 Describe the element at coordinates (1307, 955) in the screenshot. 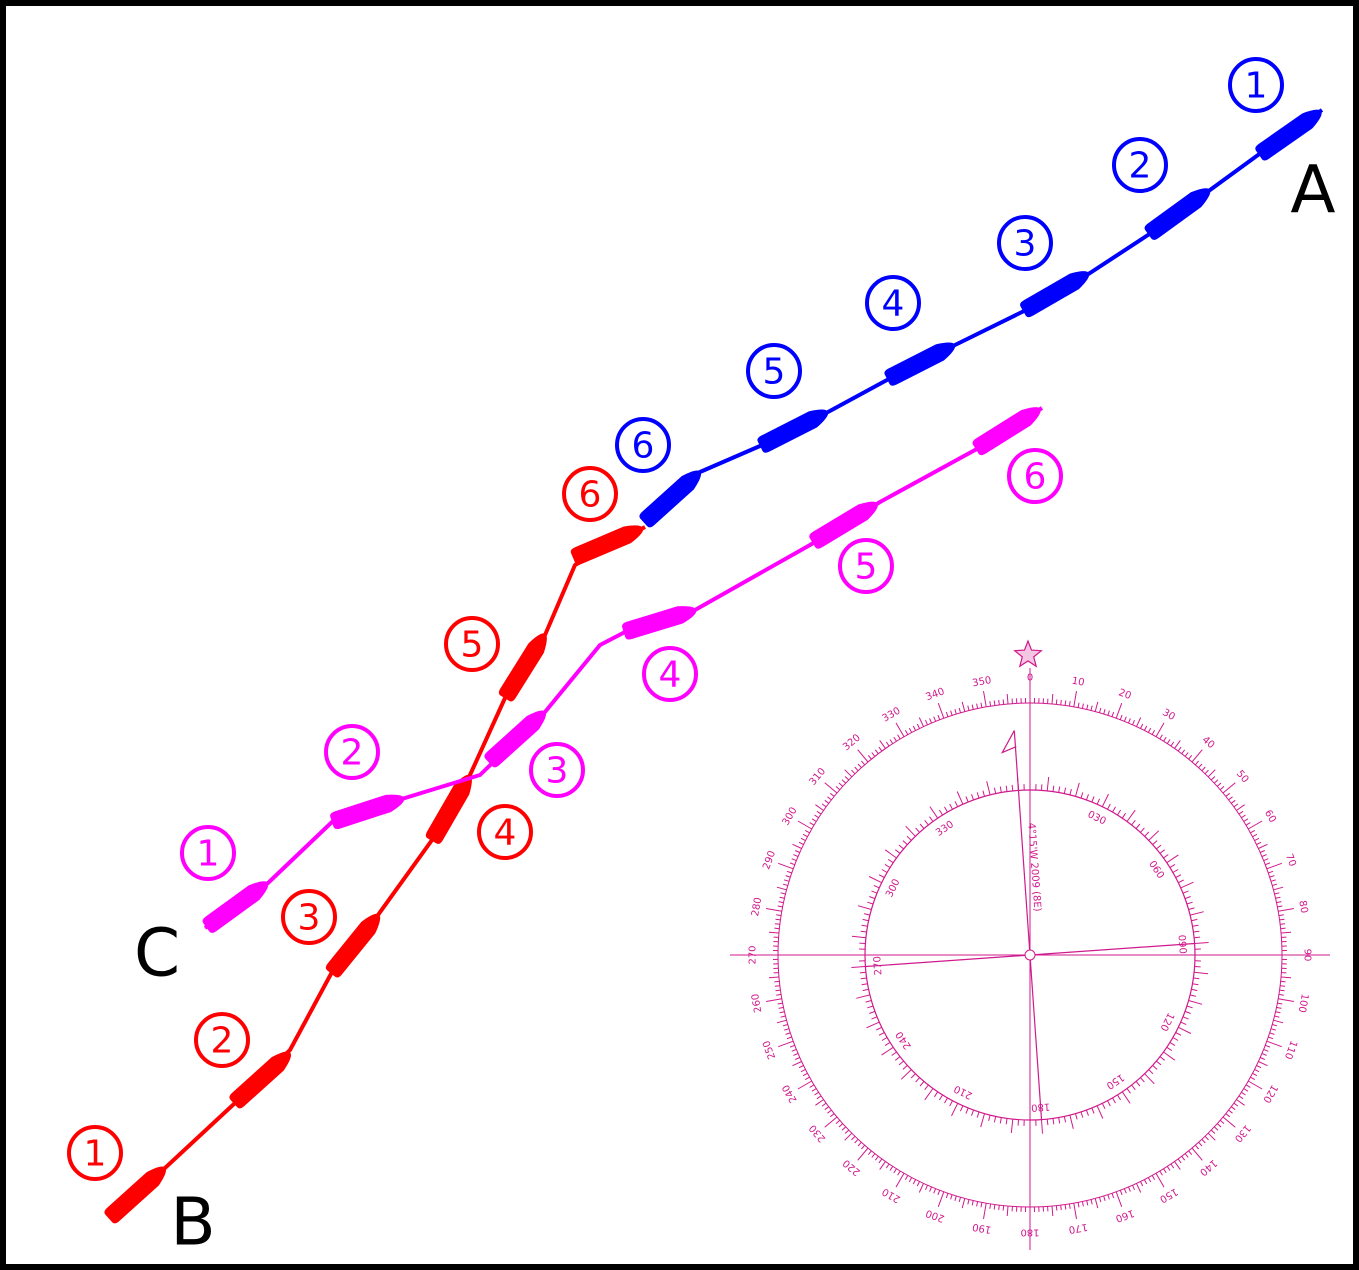

I see `outer-degree-label: 90` at that location.